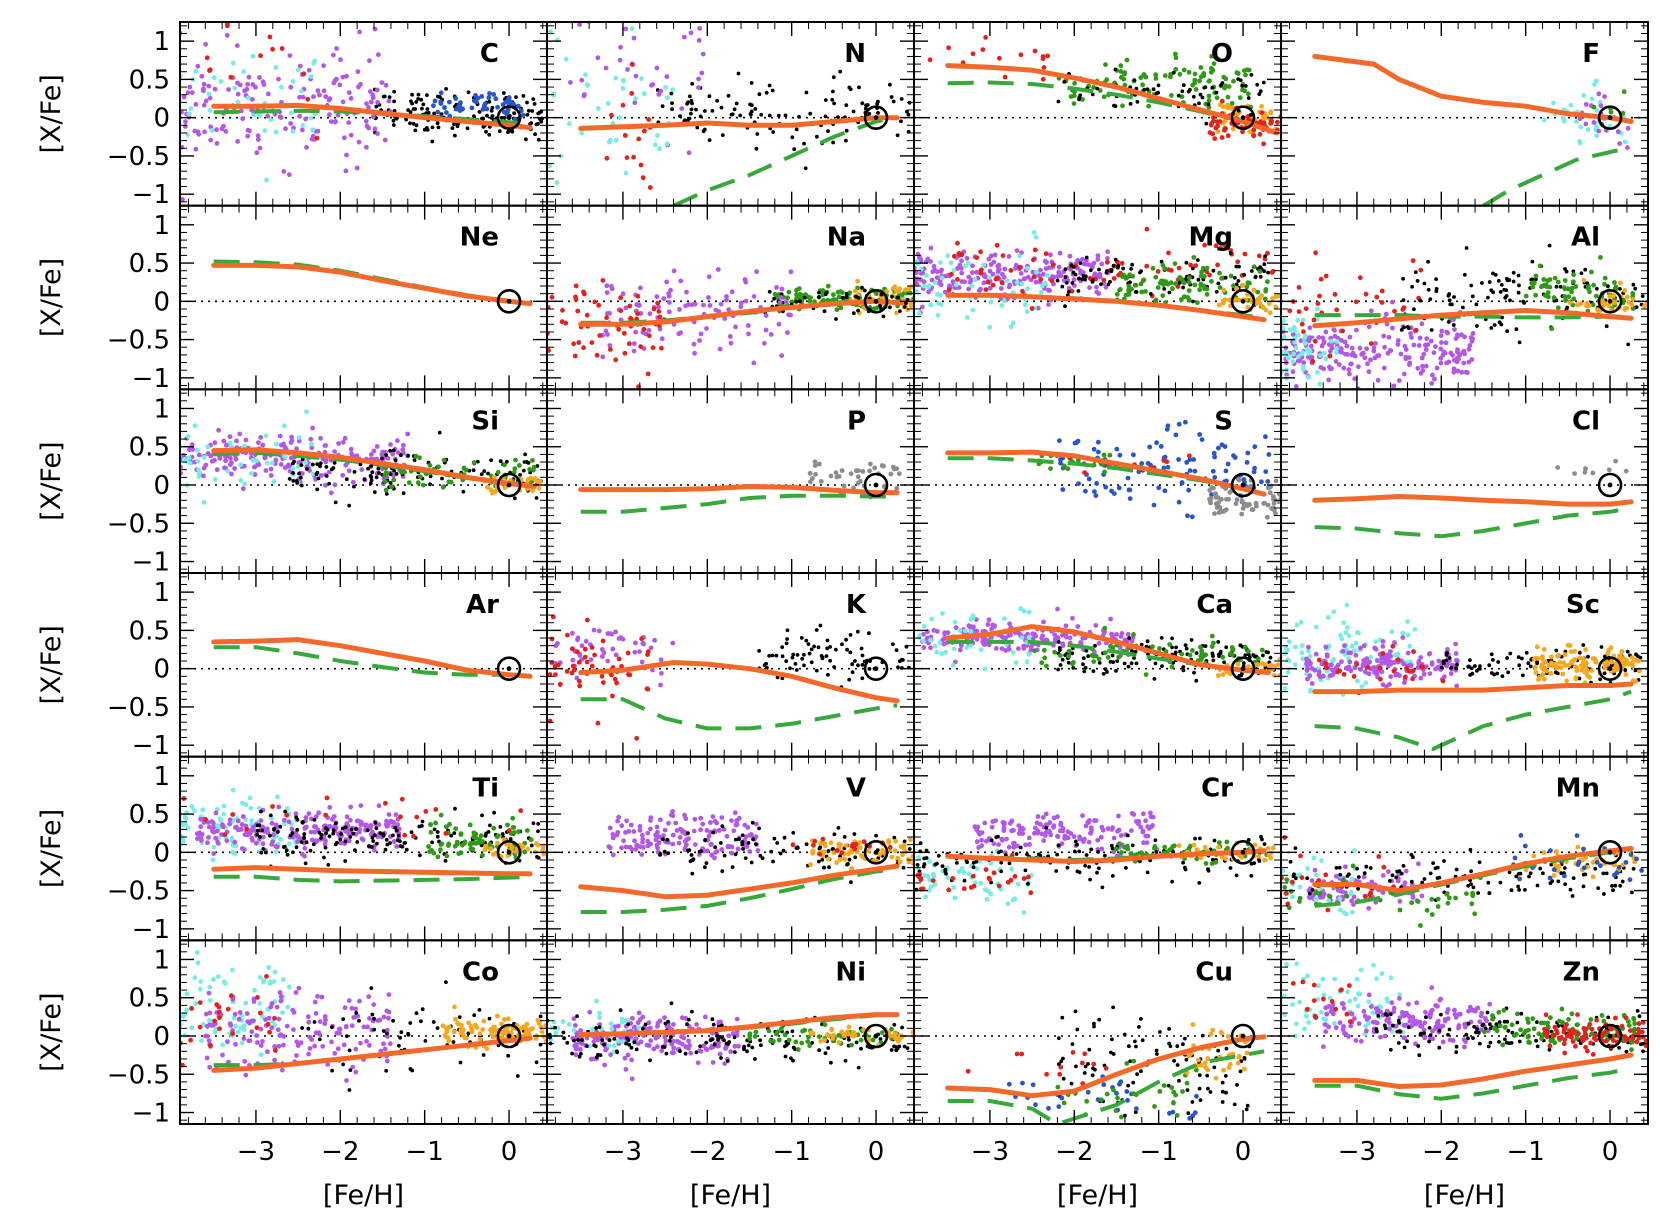 The image size is (1660, 1218). What do you see at coordinates (739, 714) in the screenshot?
I see `model-line-dashed` at bounding box center [739, 714].